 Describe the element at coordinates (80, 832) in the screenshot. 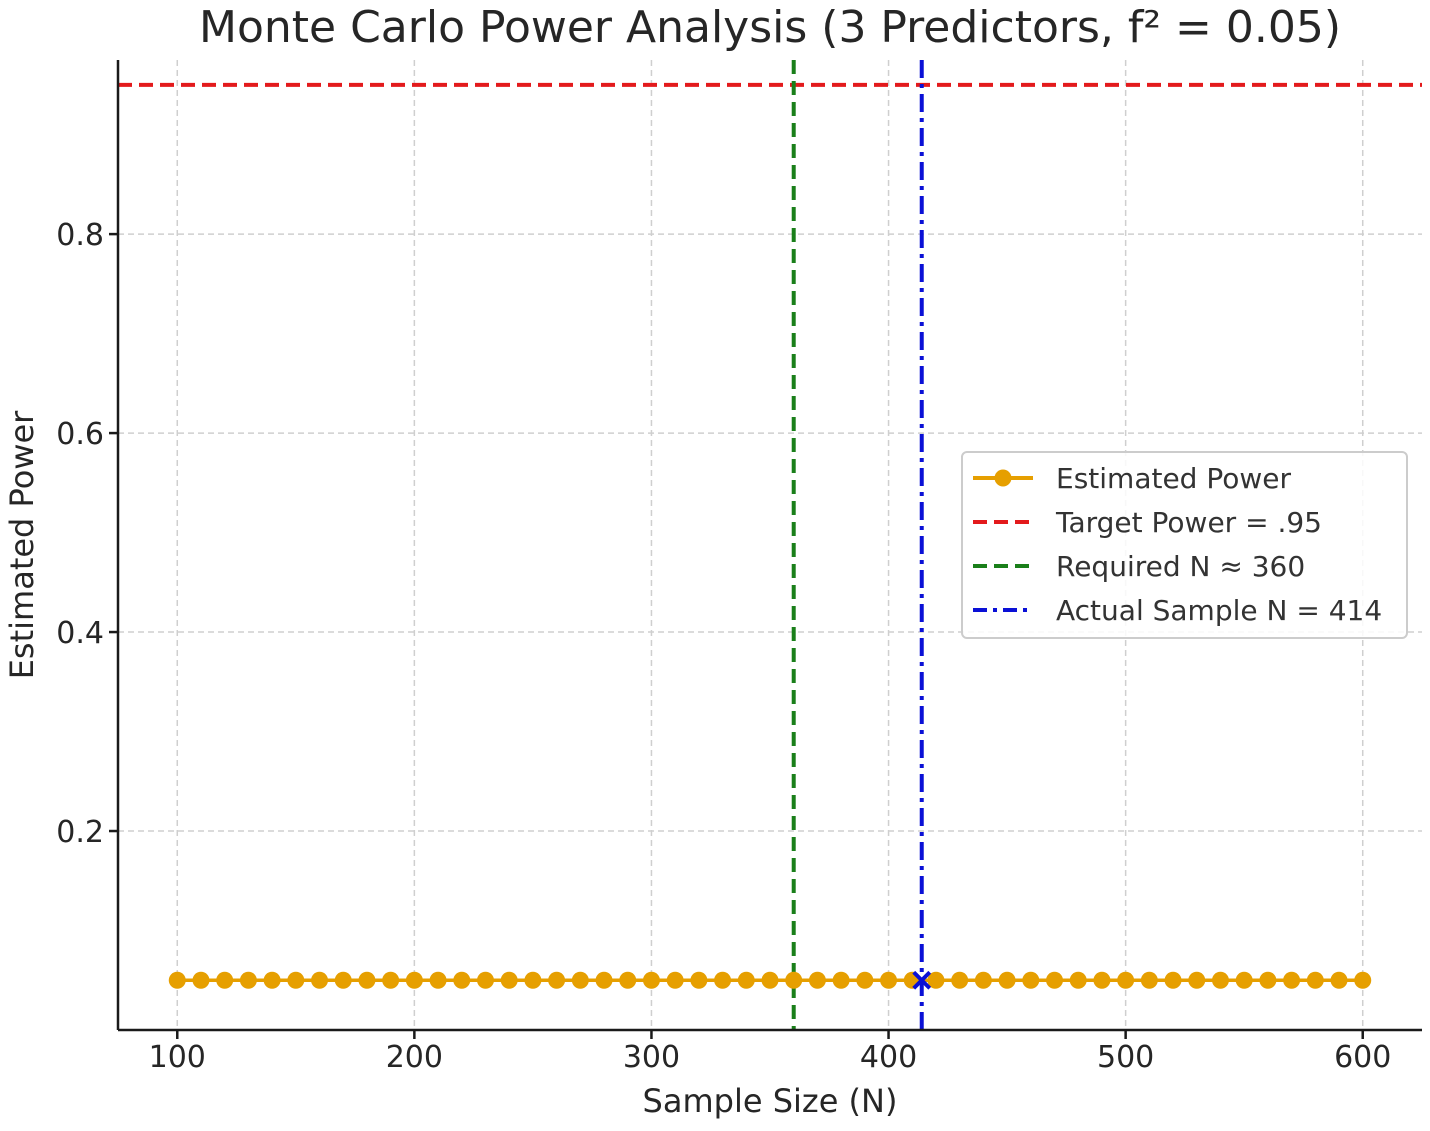

I see `y-tick-label: 0.2` at that location.